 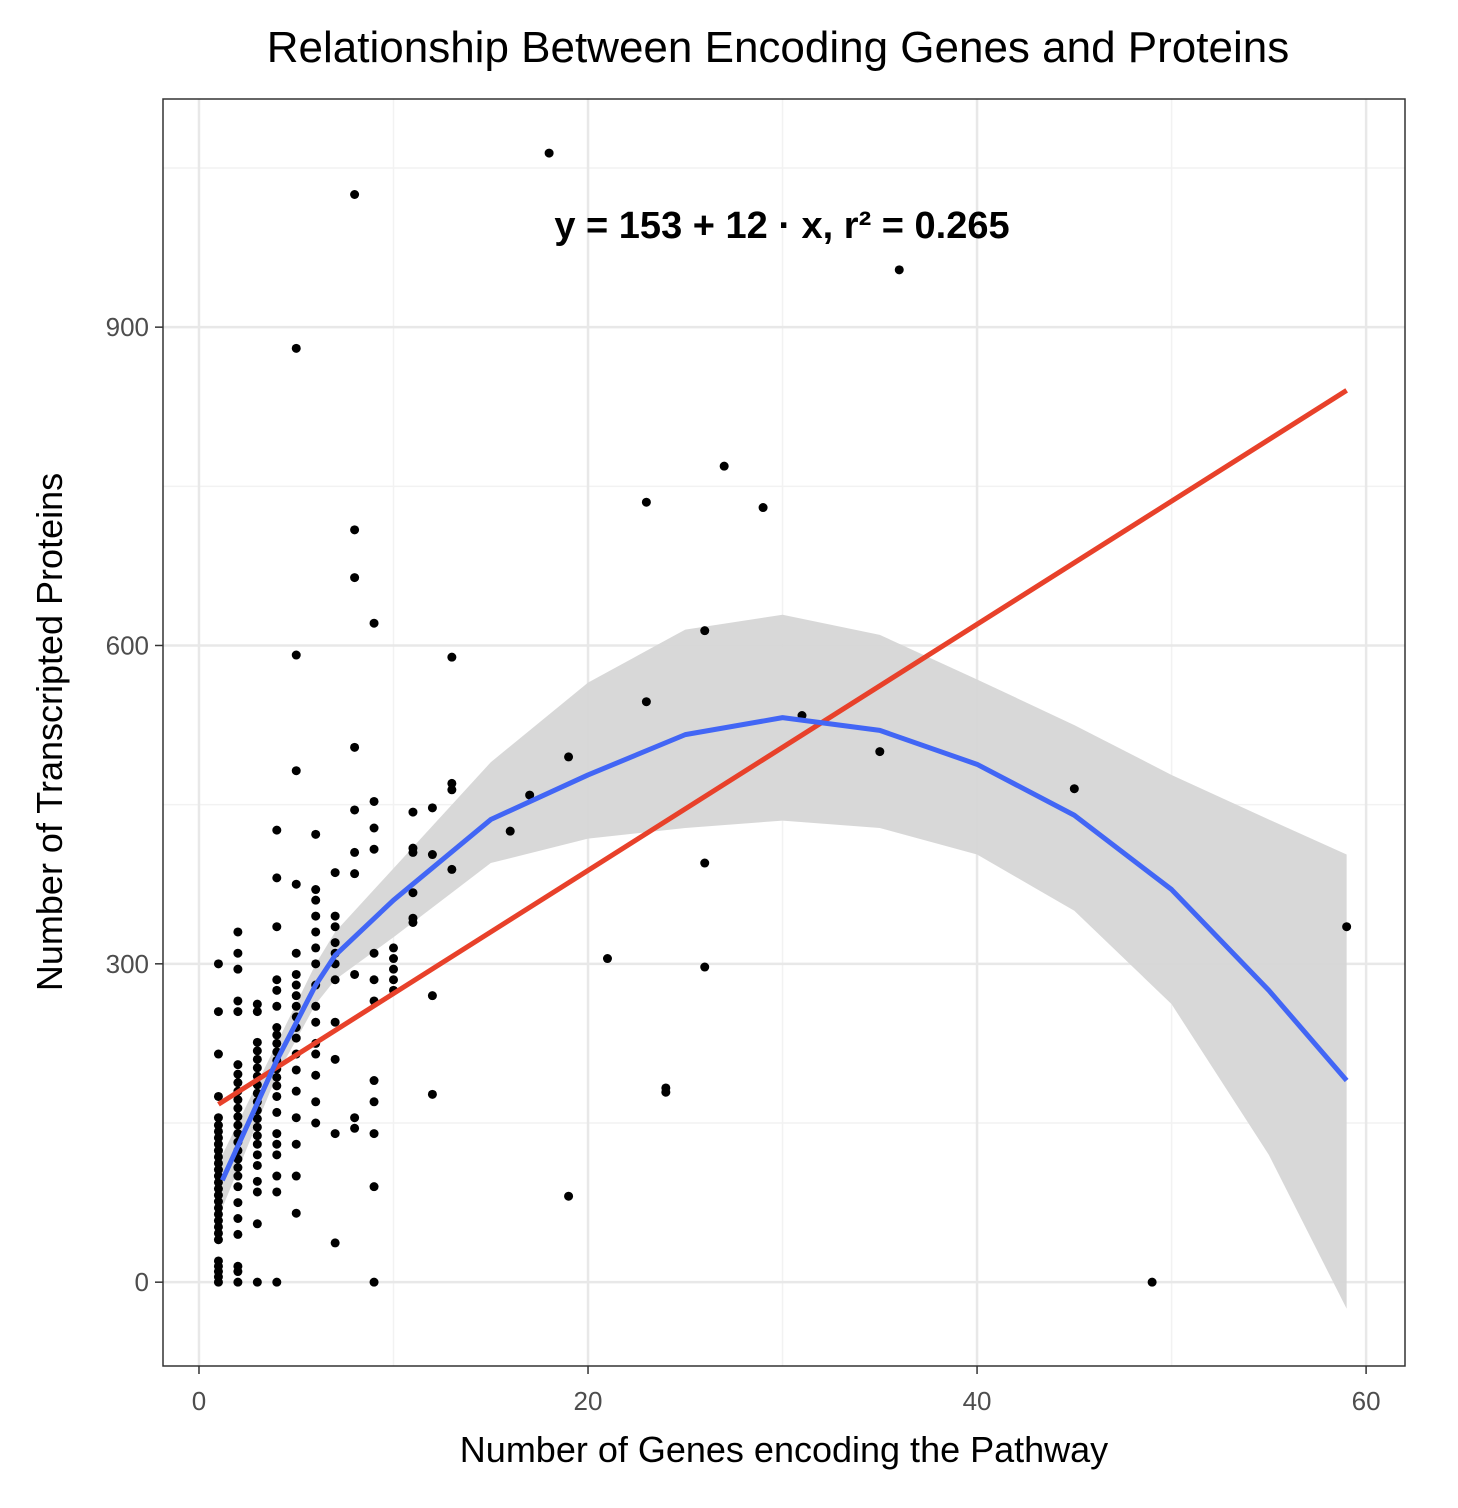 What do you see at coordinates (1366, 1401) in the screenshot?
I see `x-tick-label: 60` at bounding box center [1366, 1401].